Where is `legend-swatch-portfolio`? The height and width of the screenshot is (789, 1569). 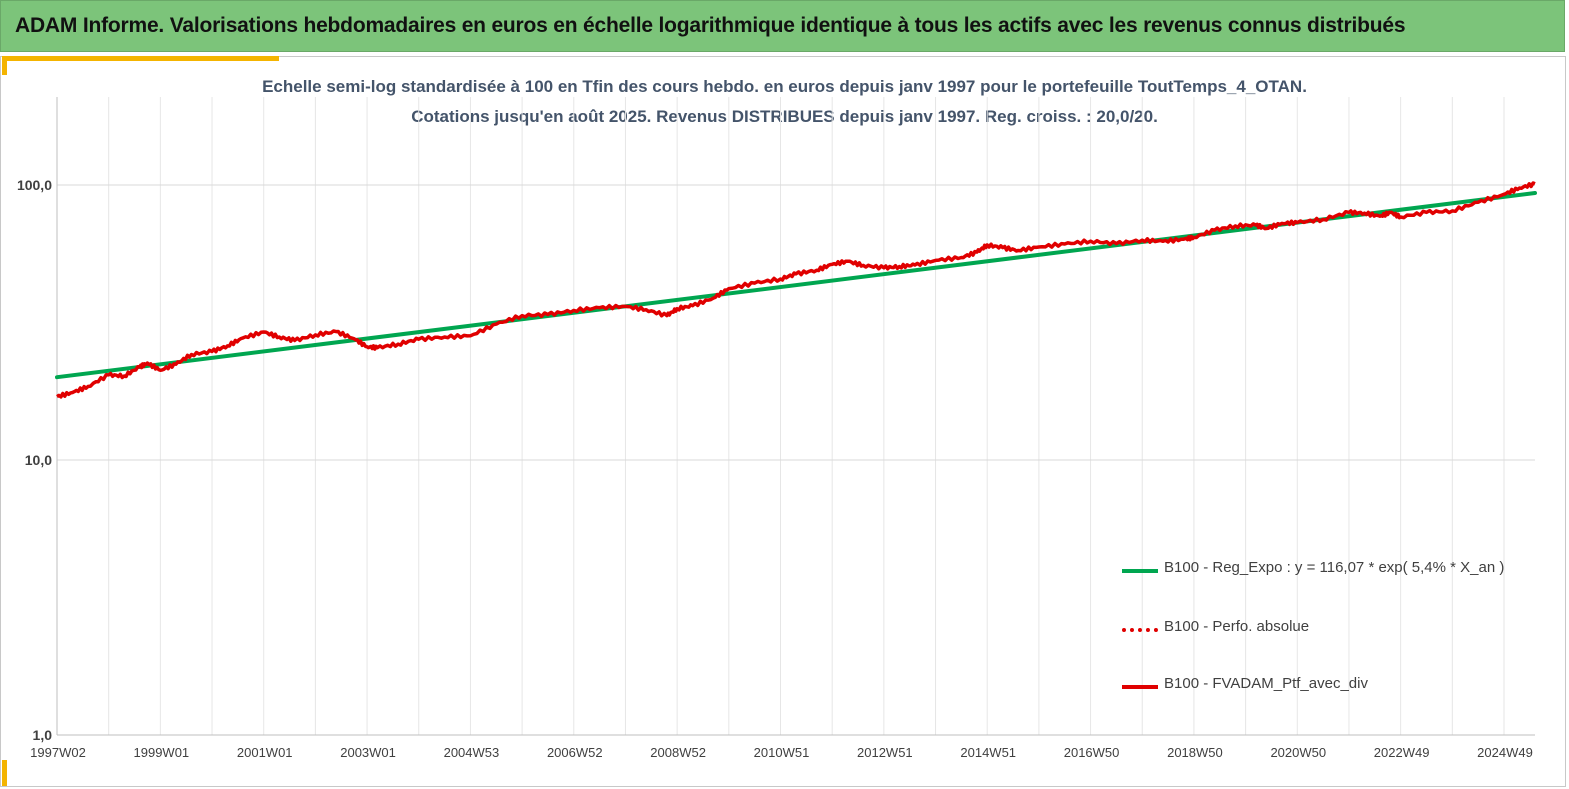
legend-swatch-portfolio is located at coordinates (1140, 687).